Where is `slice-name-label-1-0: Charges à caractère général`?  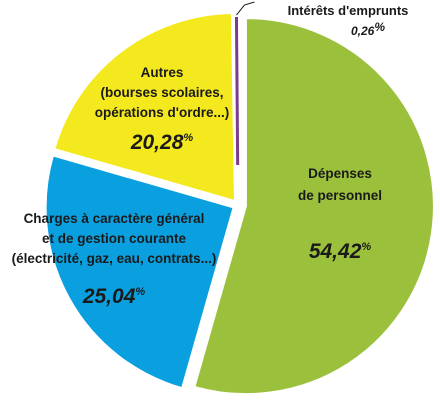 slice-name-label-1-0: Charges à caractère général is located at coordinates (114, 218).